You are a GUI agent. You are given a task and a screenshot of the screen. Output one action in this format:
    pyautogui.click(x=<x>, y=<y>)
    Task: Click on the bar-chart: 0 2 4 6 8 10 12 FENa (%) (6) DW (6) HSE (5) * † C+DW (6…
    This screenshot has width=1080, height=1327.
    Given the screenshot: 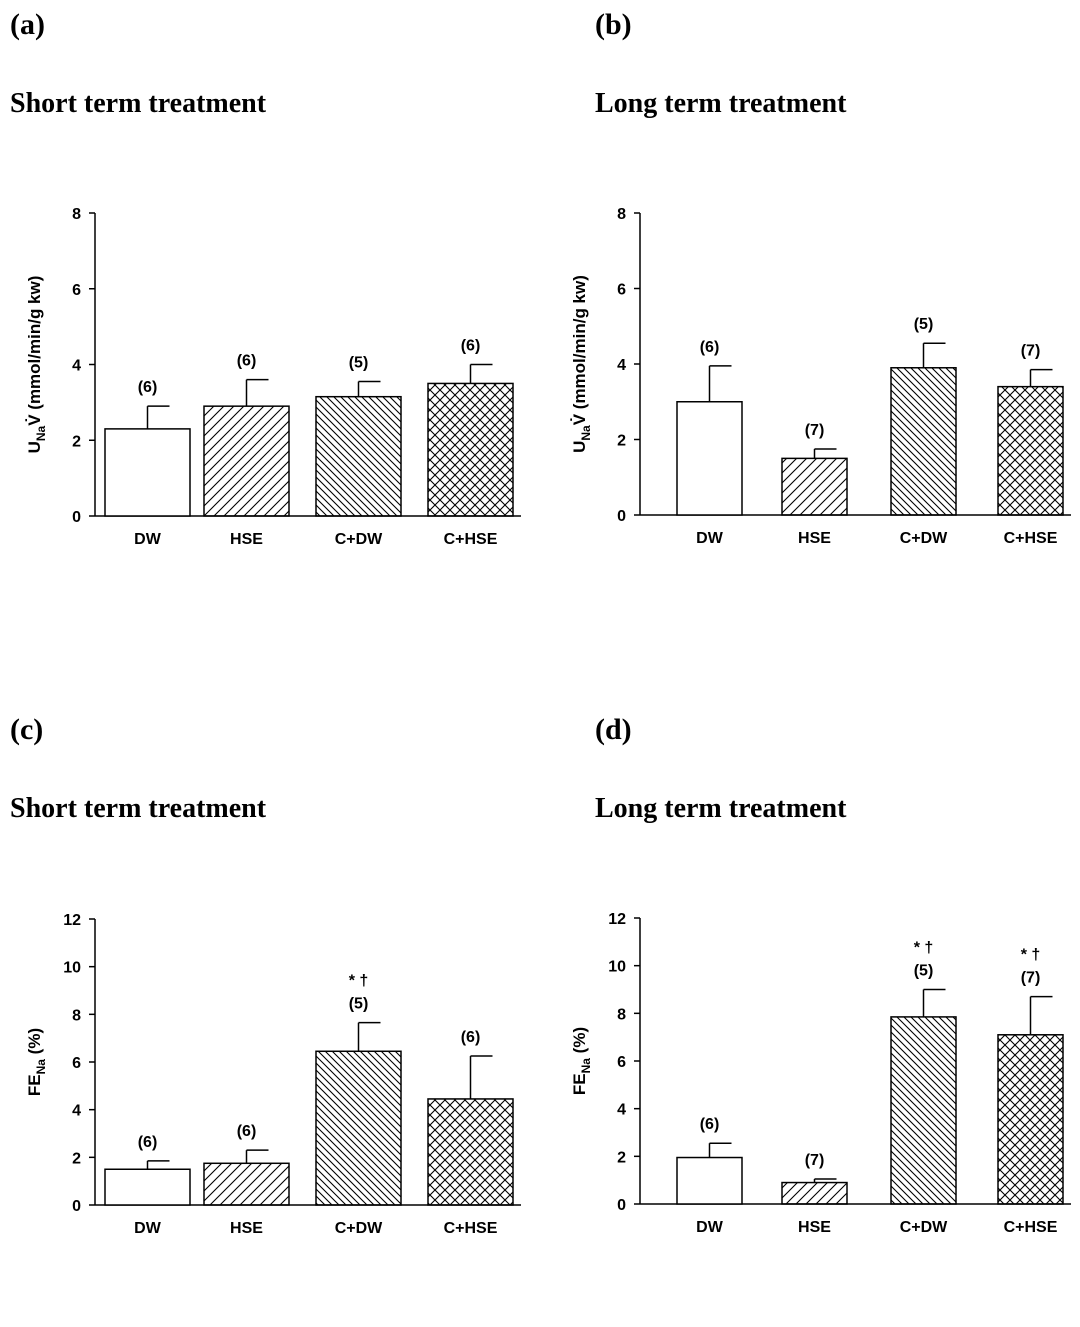 What is the action you would take?
    pyautogui.click(x=273, y=1074)
    